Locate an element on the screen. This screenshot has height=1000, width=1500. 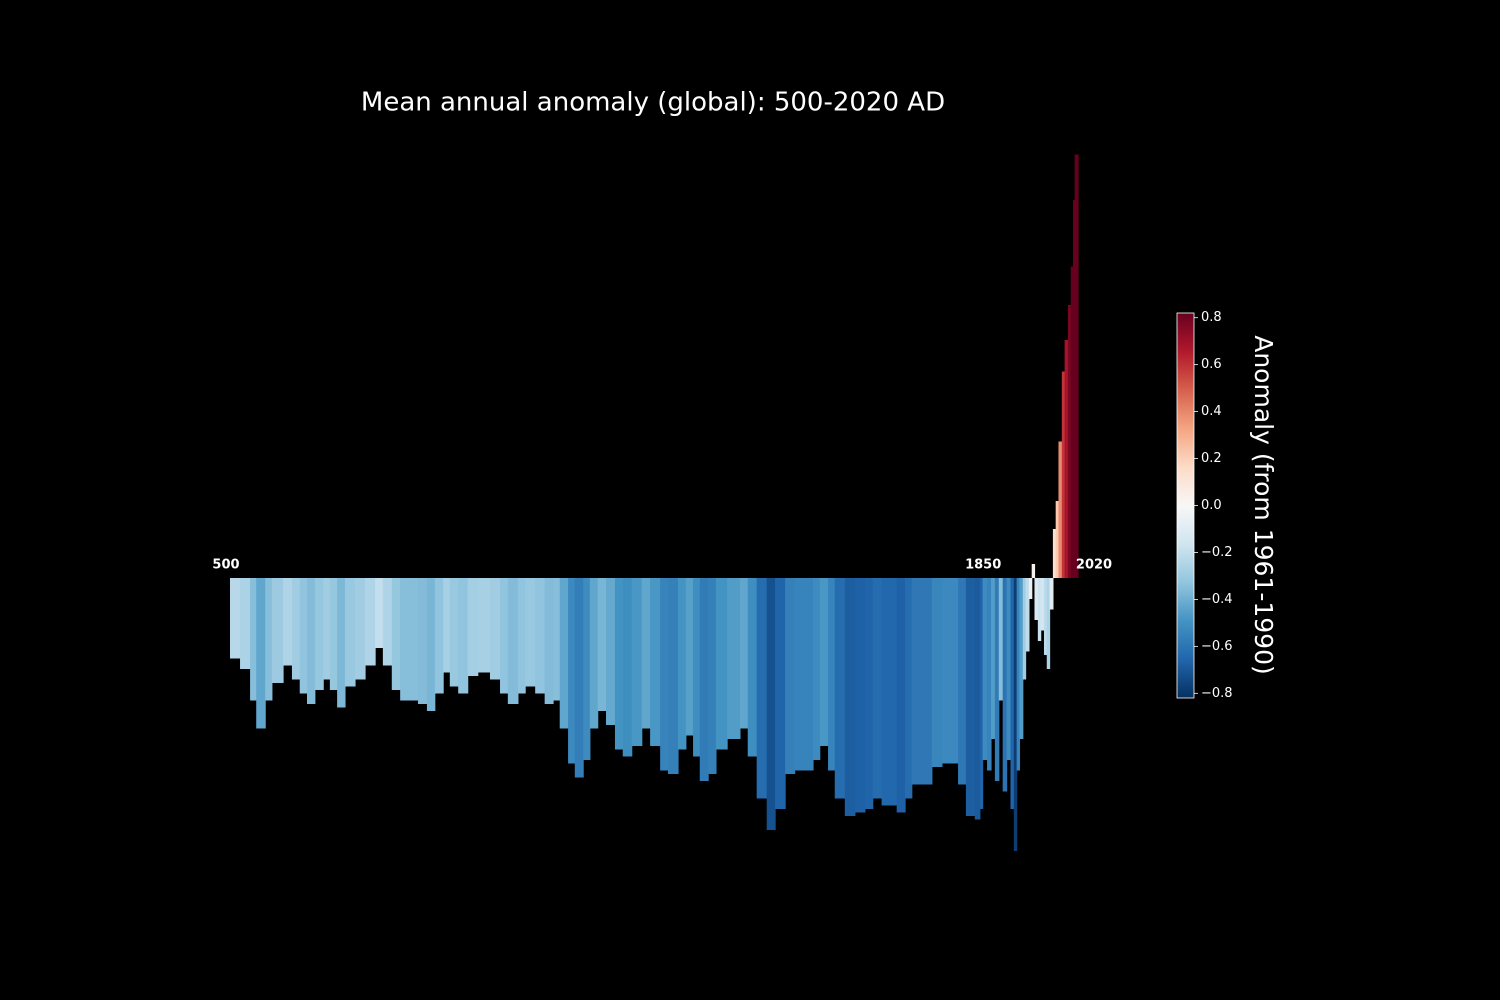
colorbar-tick-label: 0.0 is located at coordinates (1211, 505).